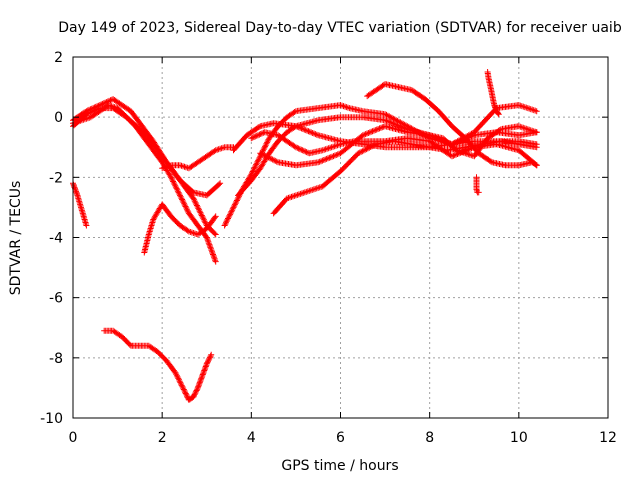 This screenshot has width=640, height=480. What do you see at coordinates (519, 438) in the screenshot?
I see `x-tick-label: 10` at bounding box center [519, 438].